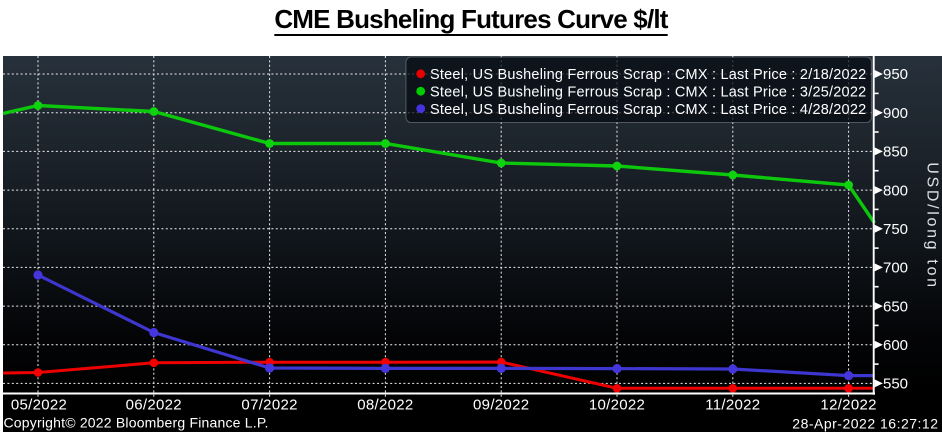 The image size is (942, 435). Describe the element at coordinates (617, 405) in the screenshot. I see `svg-text: 10/2022` at that location.